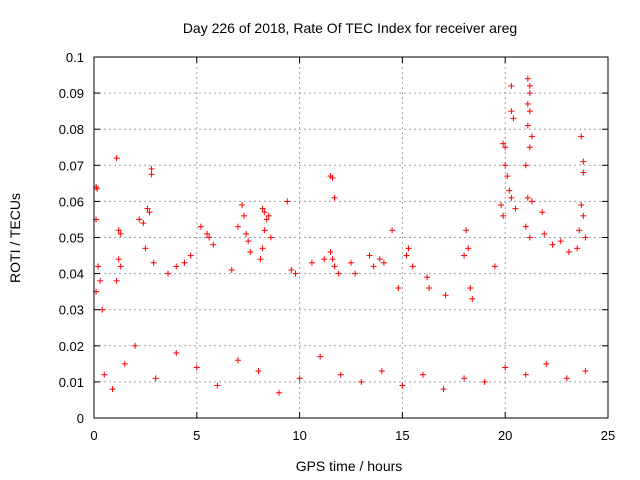 This screenshot has height=480, width=640. What do you see at coordinates (402, 435) in the screenshot?
I see `x-tick-label: 15` at bounding box center [402, 435].